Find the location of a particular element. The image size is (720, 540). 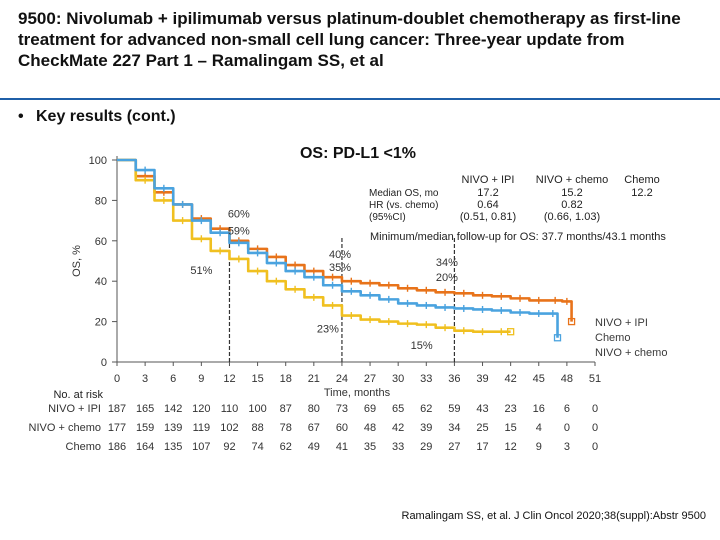

risk-value: 62 is located at coordinates (286, 447).